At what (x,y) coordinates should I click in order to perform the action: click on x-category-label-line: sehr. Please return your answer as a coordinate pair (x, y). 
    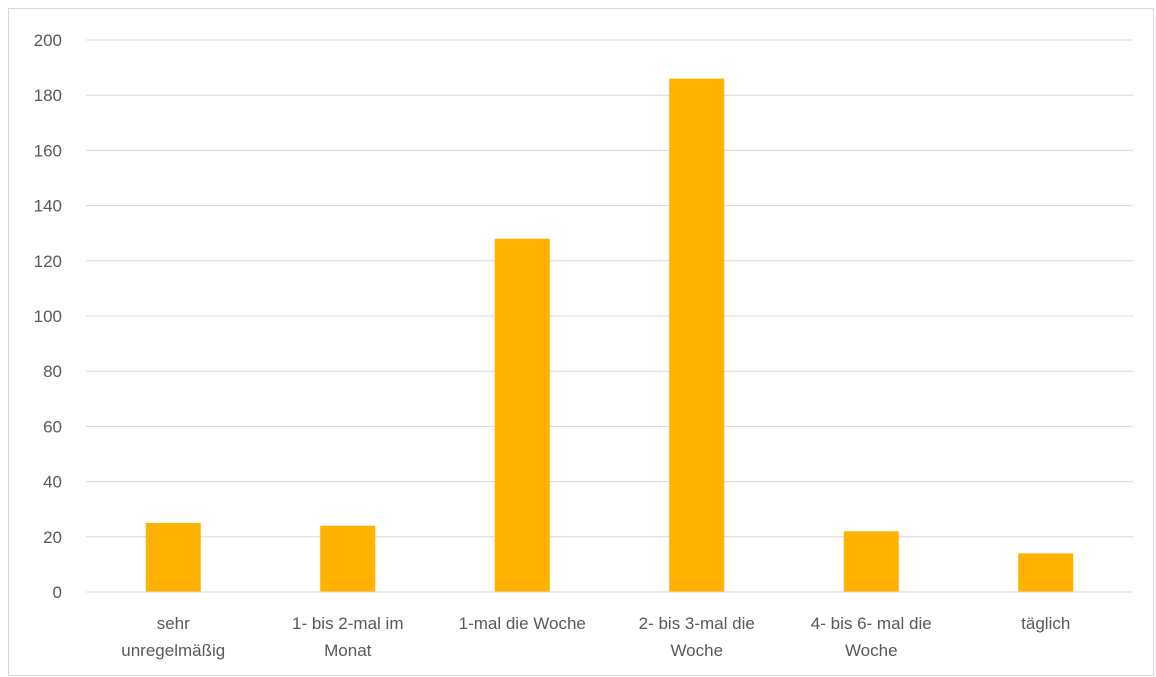
    Looking at the image, I should click on (173, 623).